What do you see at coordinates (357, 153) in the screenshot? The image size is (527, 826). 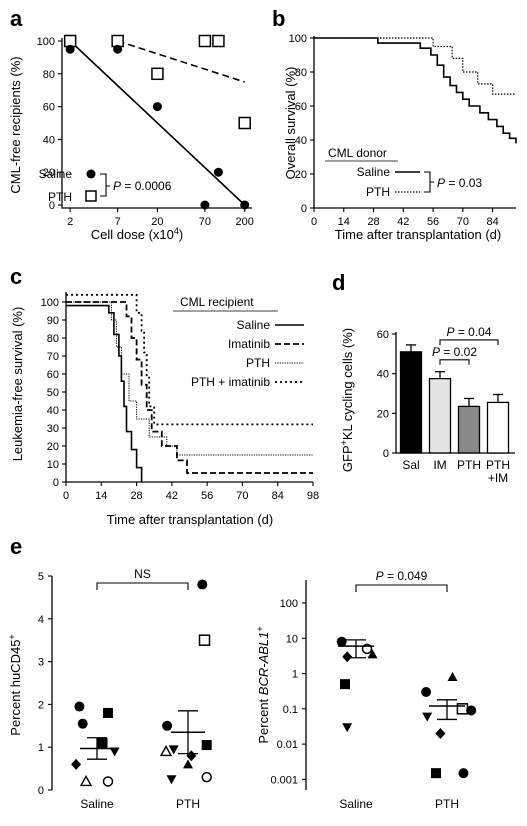 I see `panel-b-legend-title: CML donor` at bounding box center [357, 153].